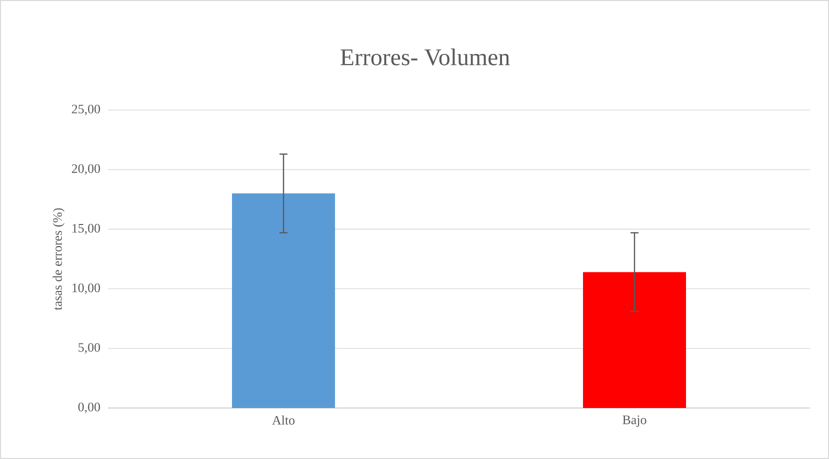  What do you see at coordinates (89, 348) in the screenshot?
I see `y-tick-label: 5,00` at bounding box center [89, 348].